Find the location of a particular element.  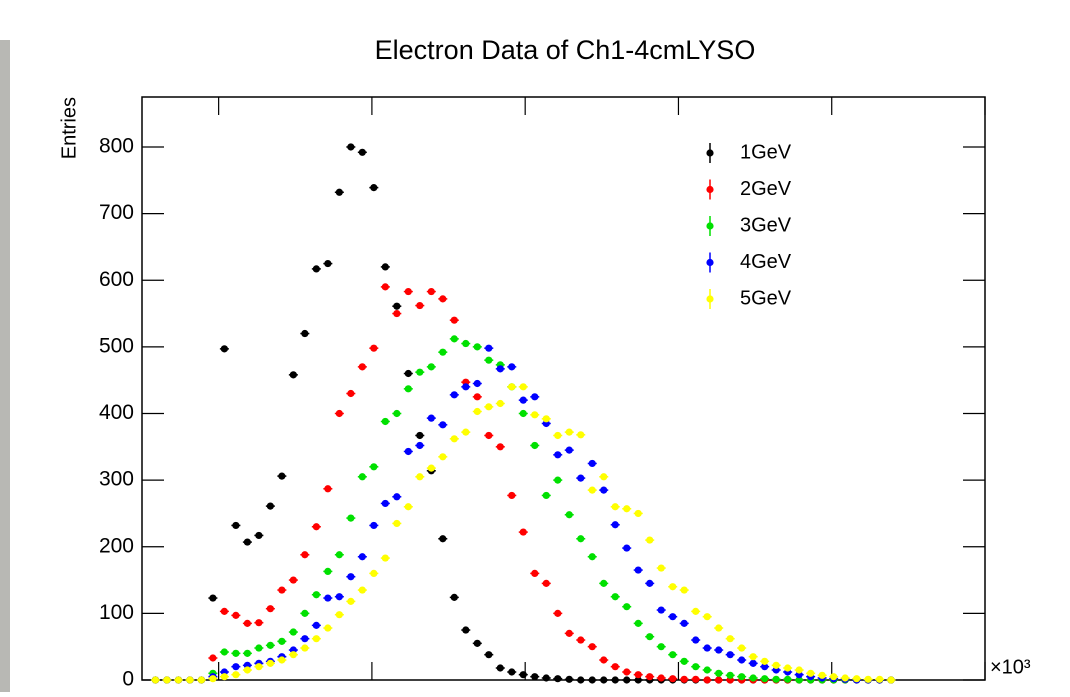

legend-label: 3GeV is located at coordinates (766, 225).